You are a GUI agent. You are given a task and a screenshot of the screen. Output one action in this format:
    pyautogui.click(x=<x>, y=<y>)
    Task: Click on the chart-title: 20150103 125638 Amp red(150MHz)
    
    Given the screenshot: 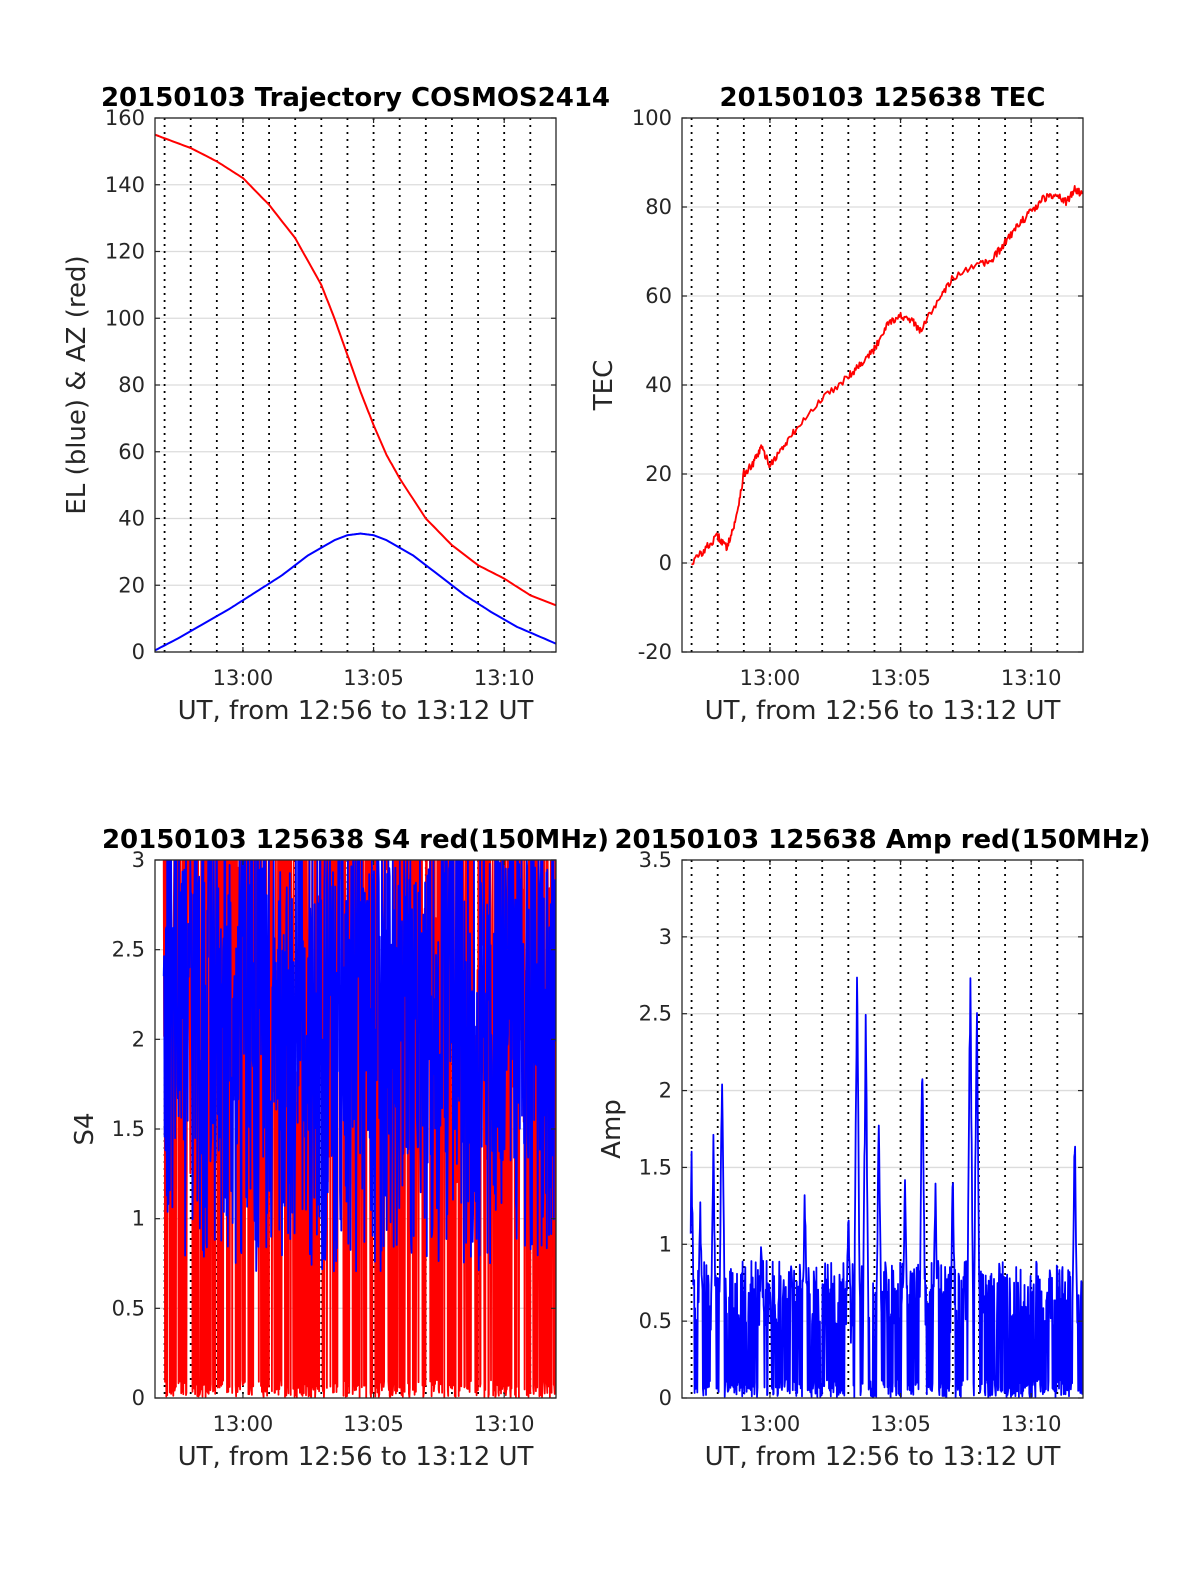 What is the action you would take?
    pyautogui.click(x=882, y=840)
    